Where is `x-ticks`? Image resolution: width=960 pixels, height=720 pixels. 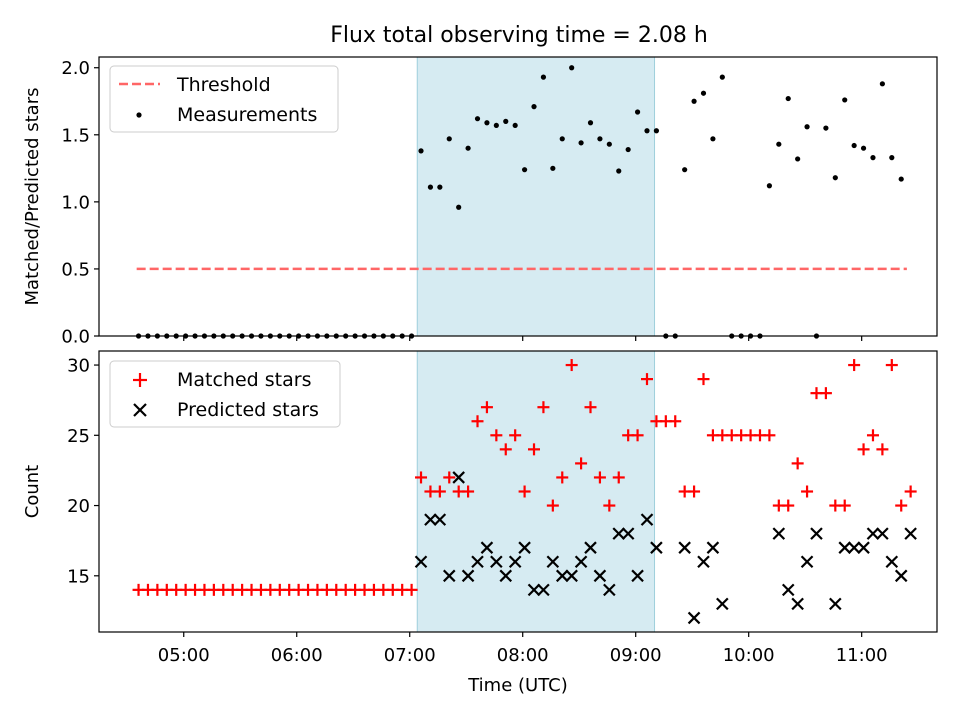 x-ticks is located at coordinates (523, 338).